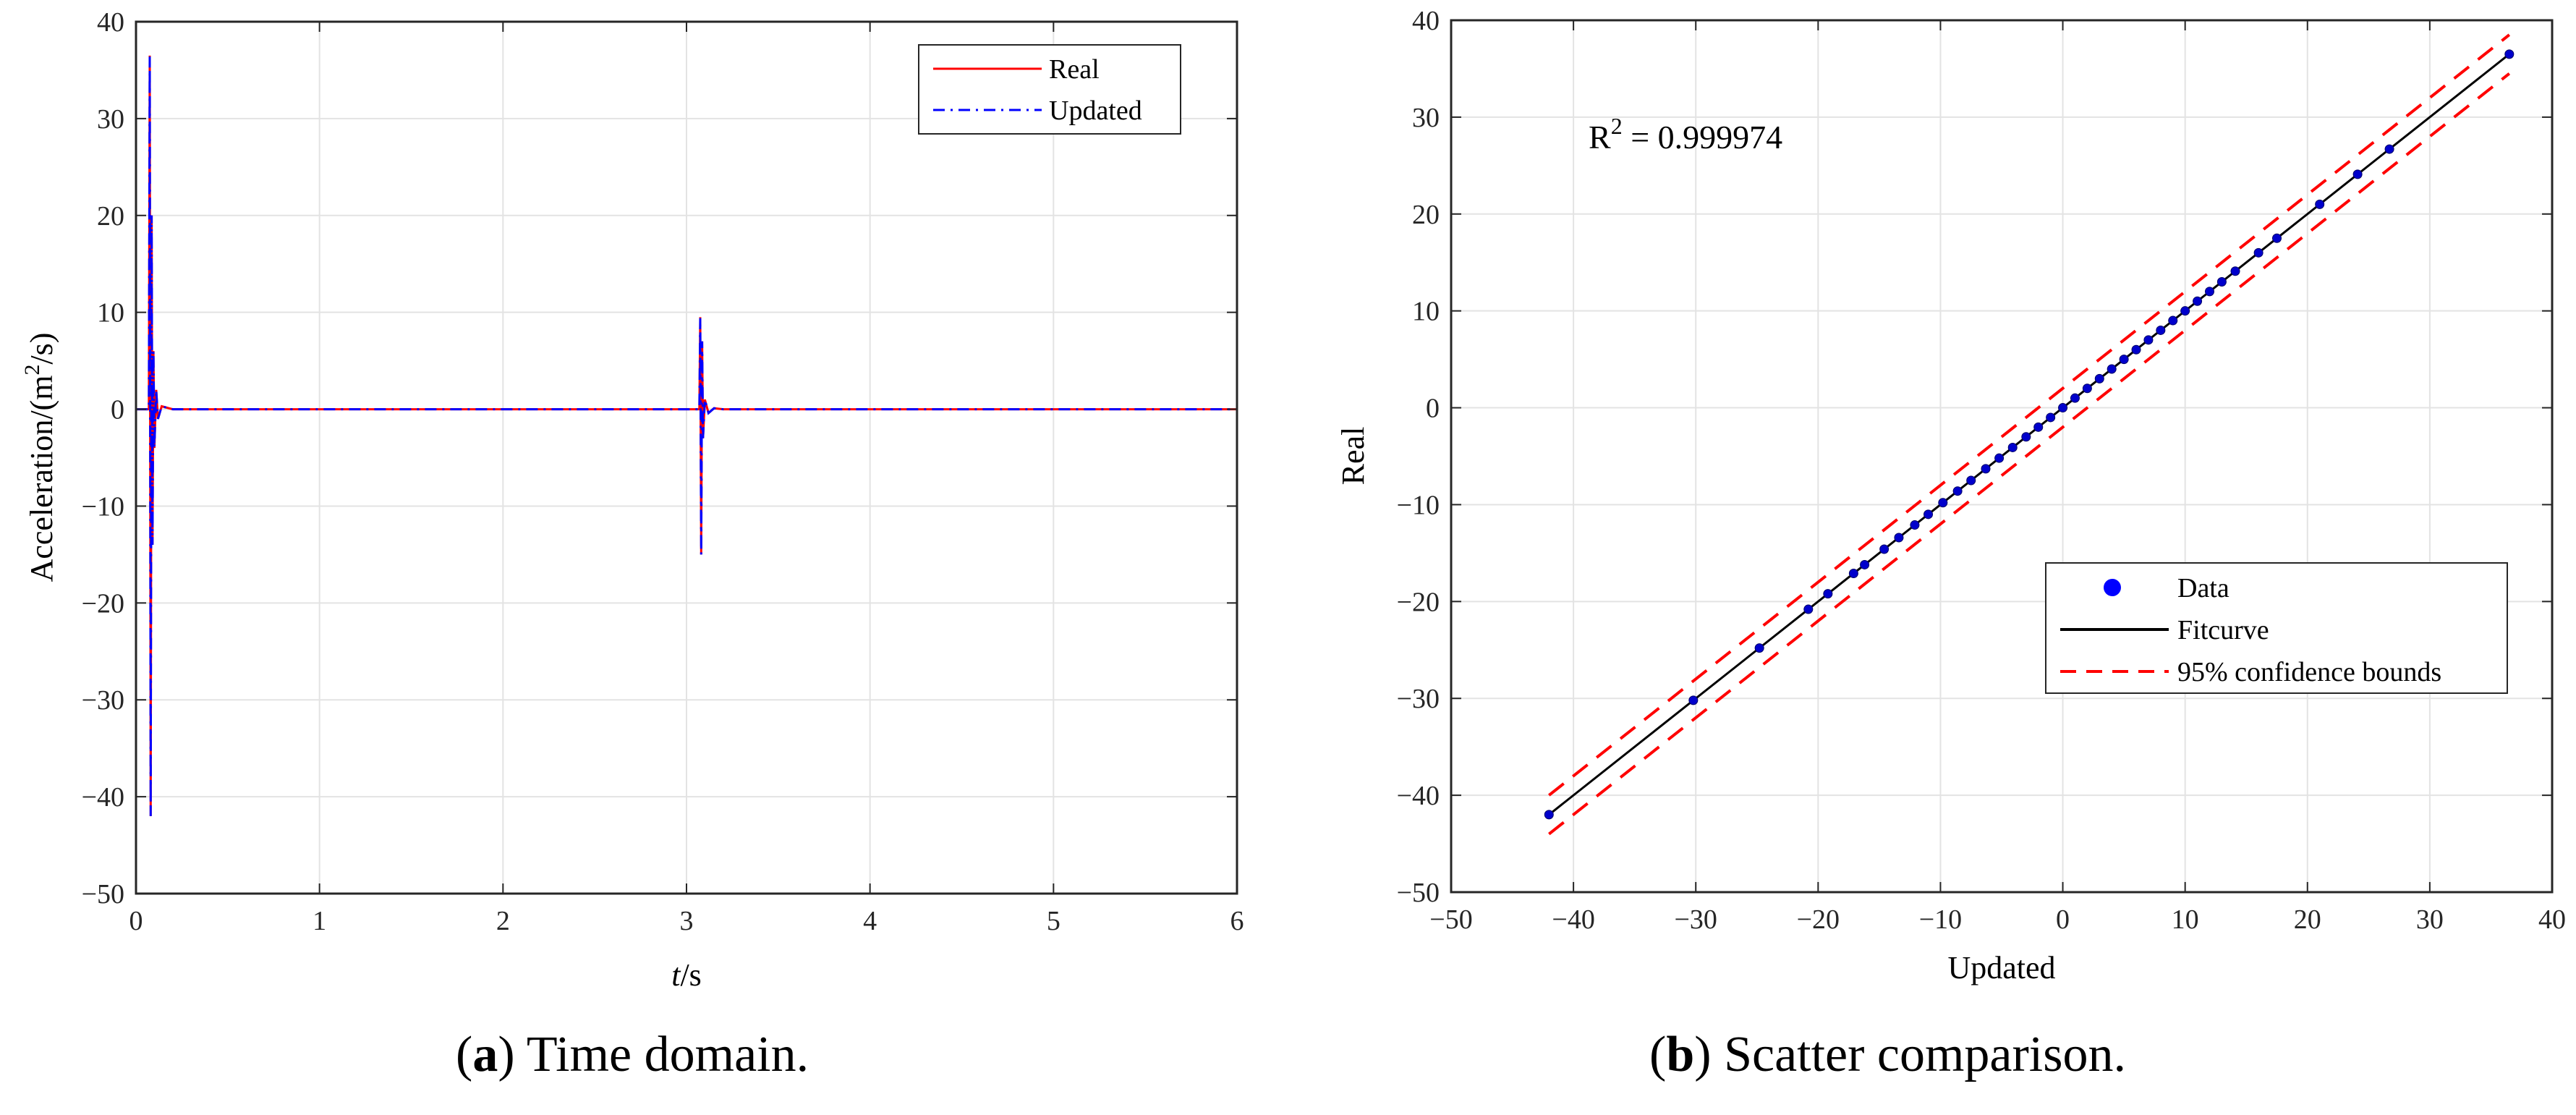 The image size is (2576, 1115). What do you see at coordinates (1053, 921) in the screenshot?
I see `time-domain-x-tick-label: 5` at bounding box center [1053, 921].